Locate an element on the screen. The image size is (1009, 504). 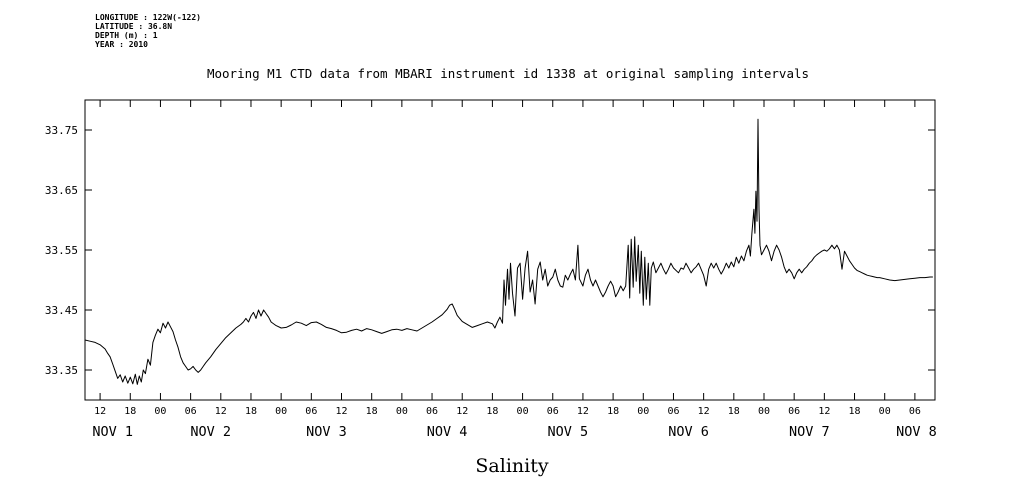
x-day-label: NOV 8 is located at coordinates (916, 432).